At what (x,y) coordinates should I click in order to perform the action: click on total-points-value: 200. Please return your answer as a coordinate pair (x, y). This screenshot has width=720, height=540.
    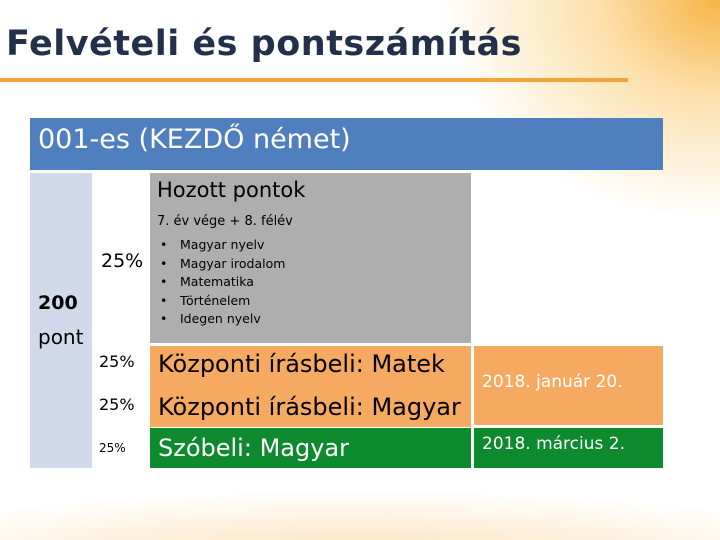
    Looking at the image, I should click on (58, 303).